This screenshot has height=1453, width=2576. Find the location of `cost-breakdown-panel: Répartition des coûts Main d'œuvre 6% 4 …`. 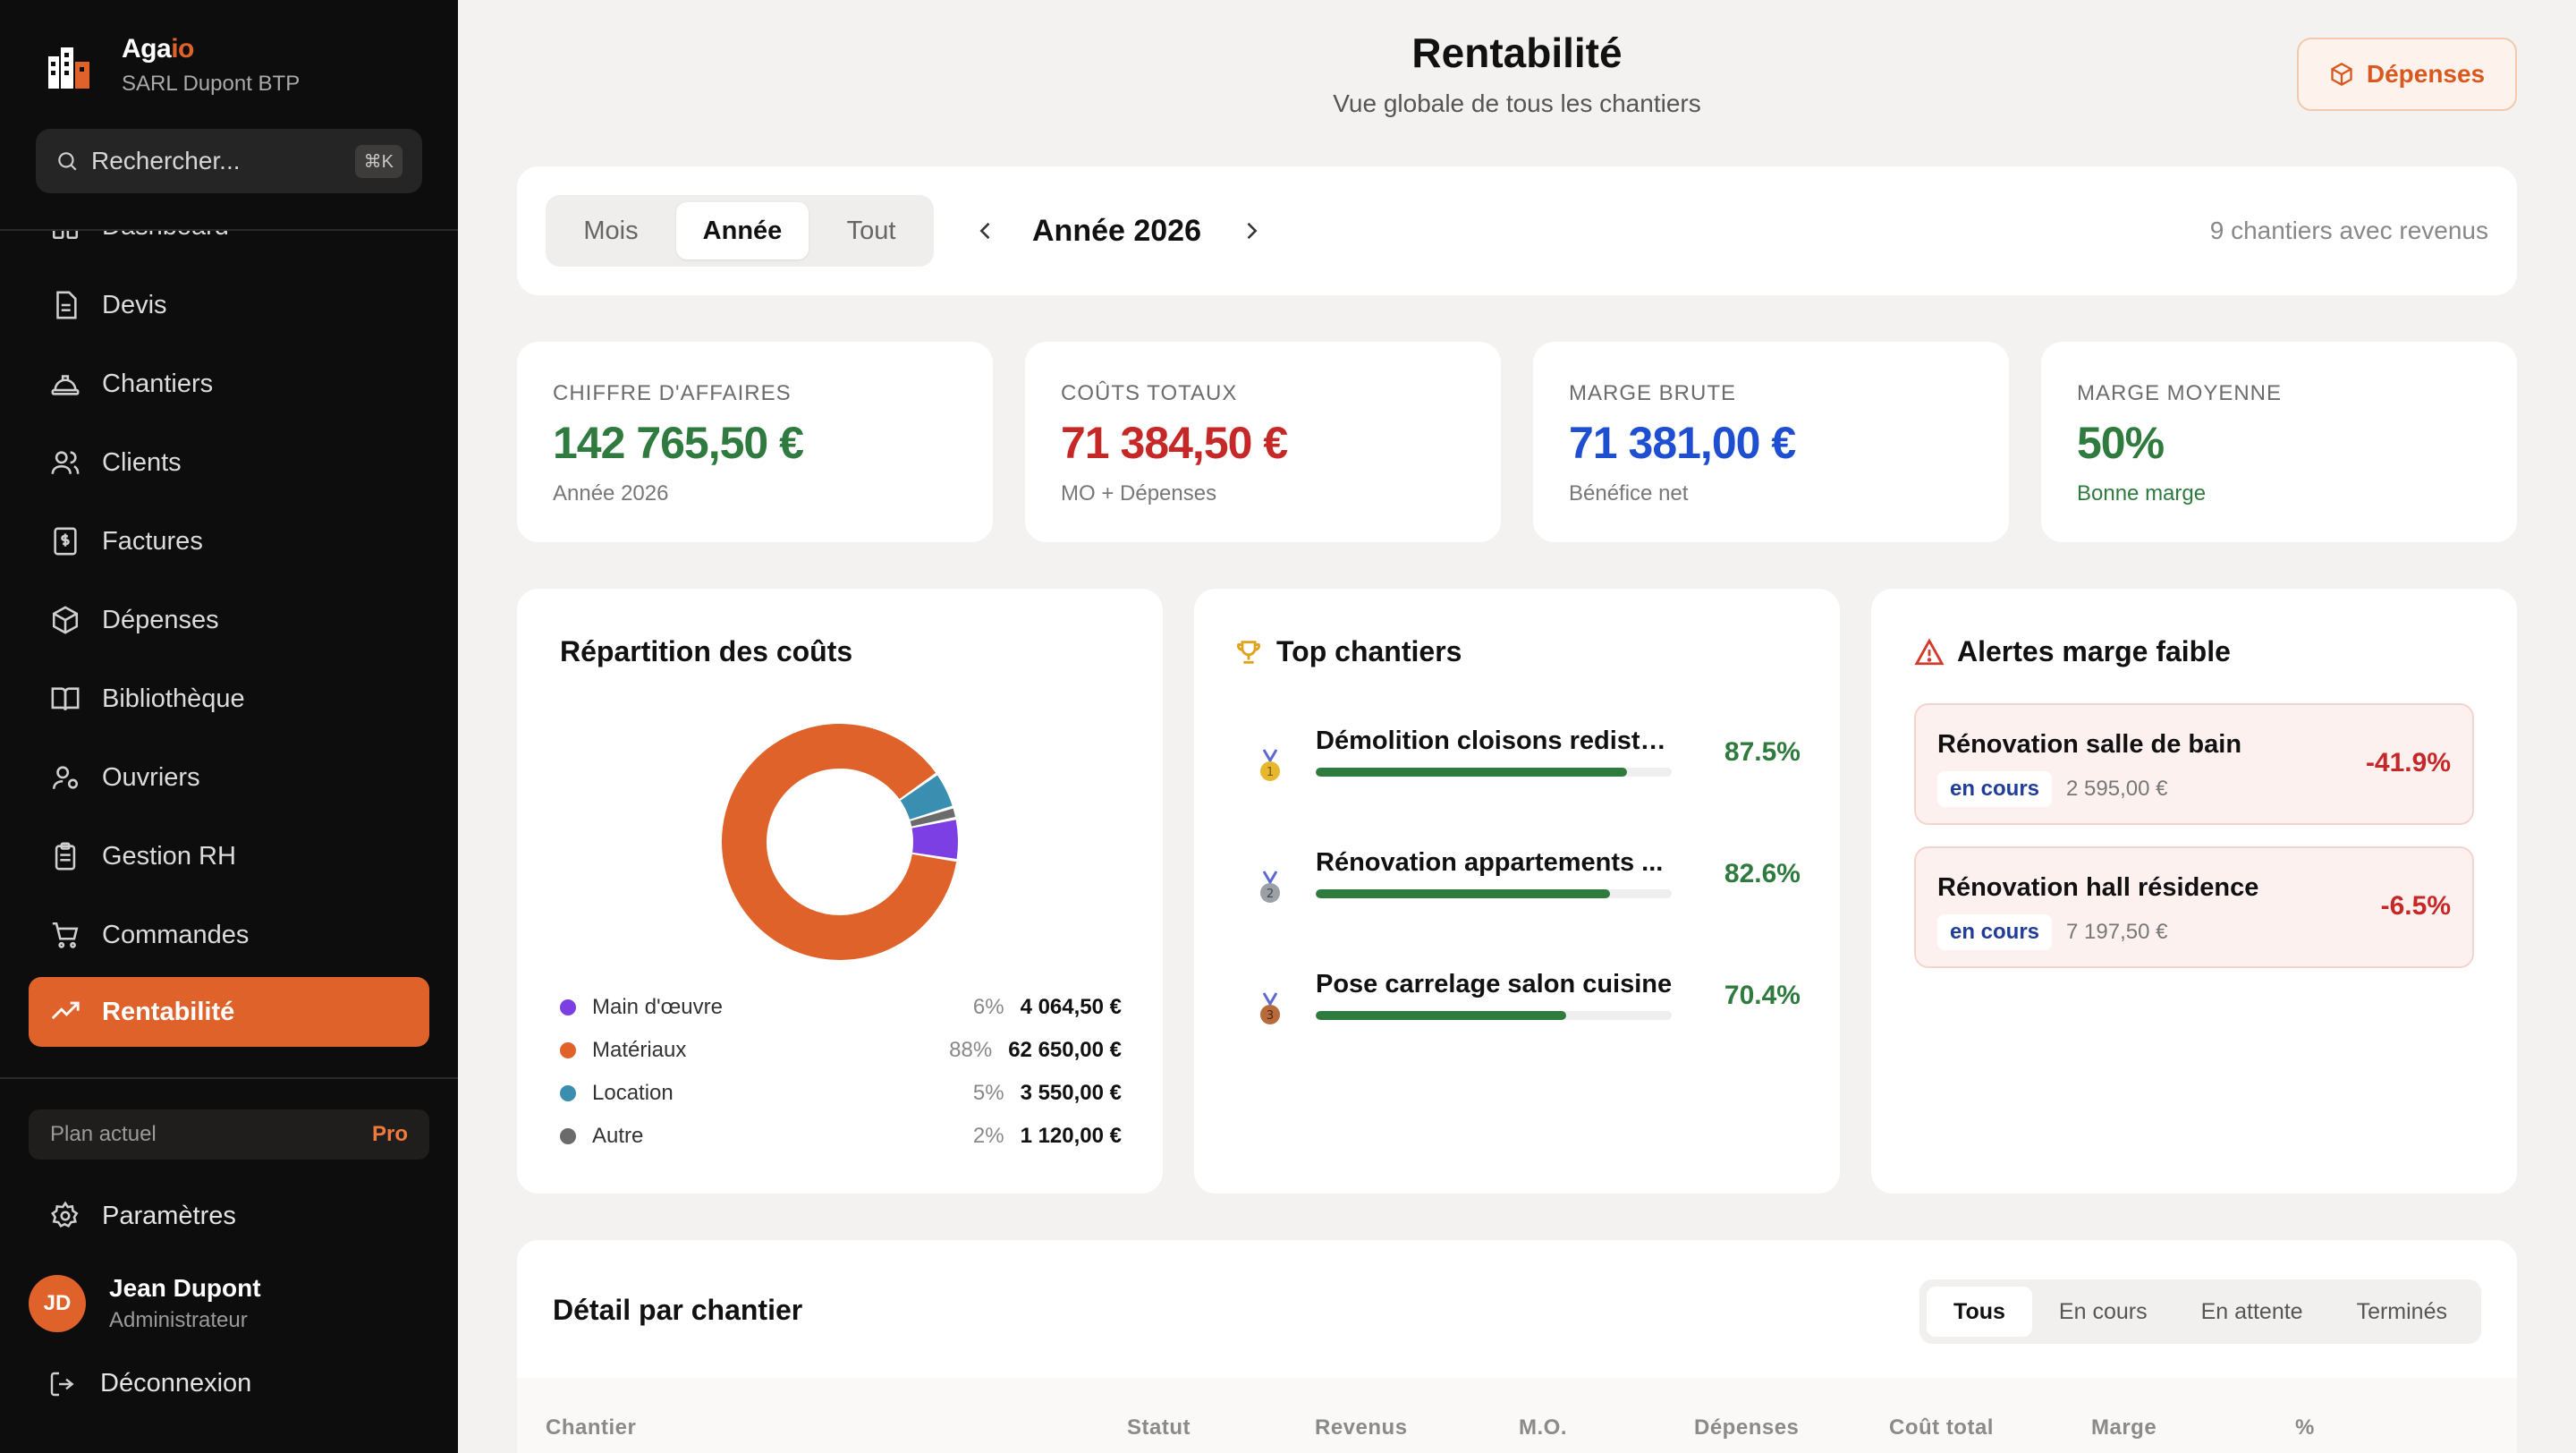

cost-breakdown-panel: Répartition des coûts Main d'œuvre 6% 4 … is located at coordinates (840, 891).